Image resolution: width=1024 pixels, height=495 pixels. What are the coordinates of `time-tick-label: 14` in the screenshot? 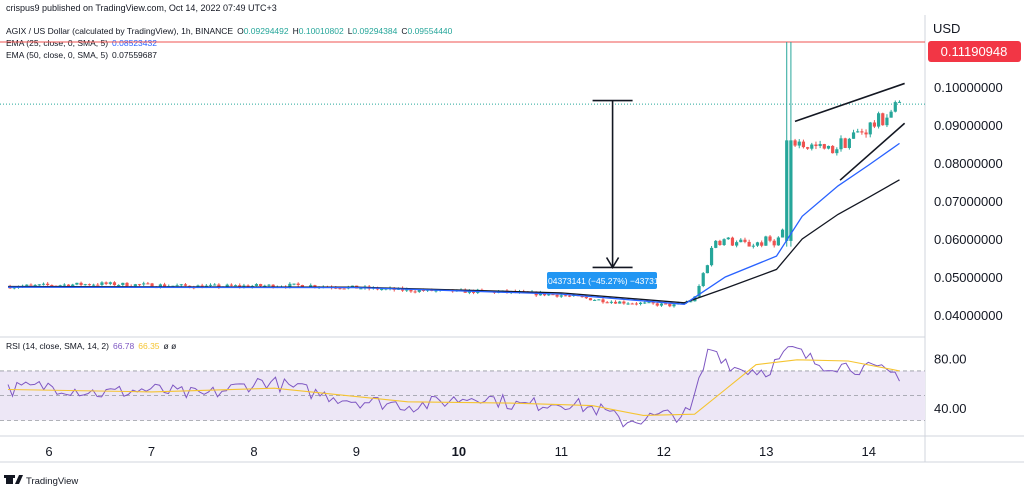 It's located at (869, 451).